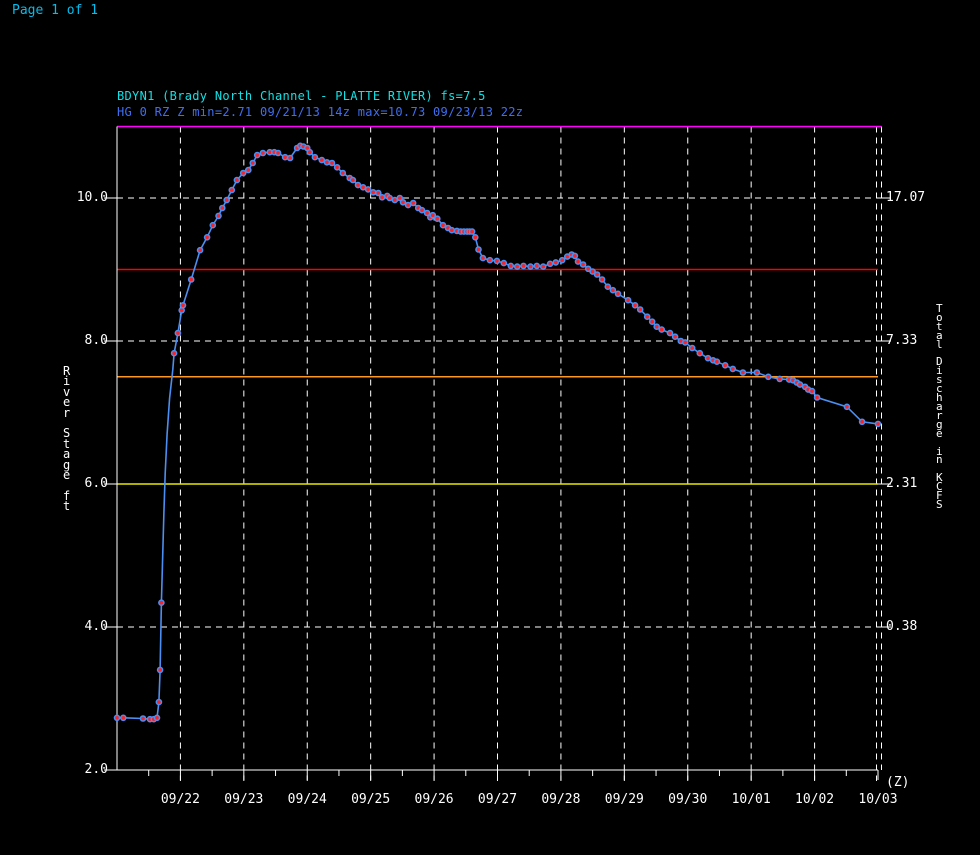 The width and height of the screenshot is (980, 855). Describe the element at coordinates (898, 782) in the screenshot. I see `x-axis-unit-label: (Z)` at that location.